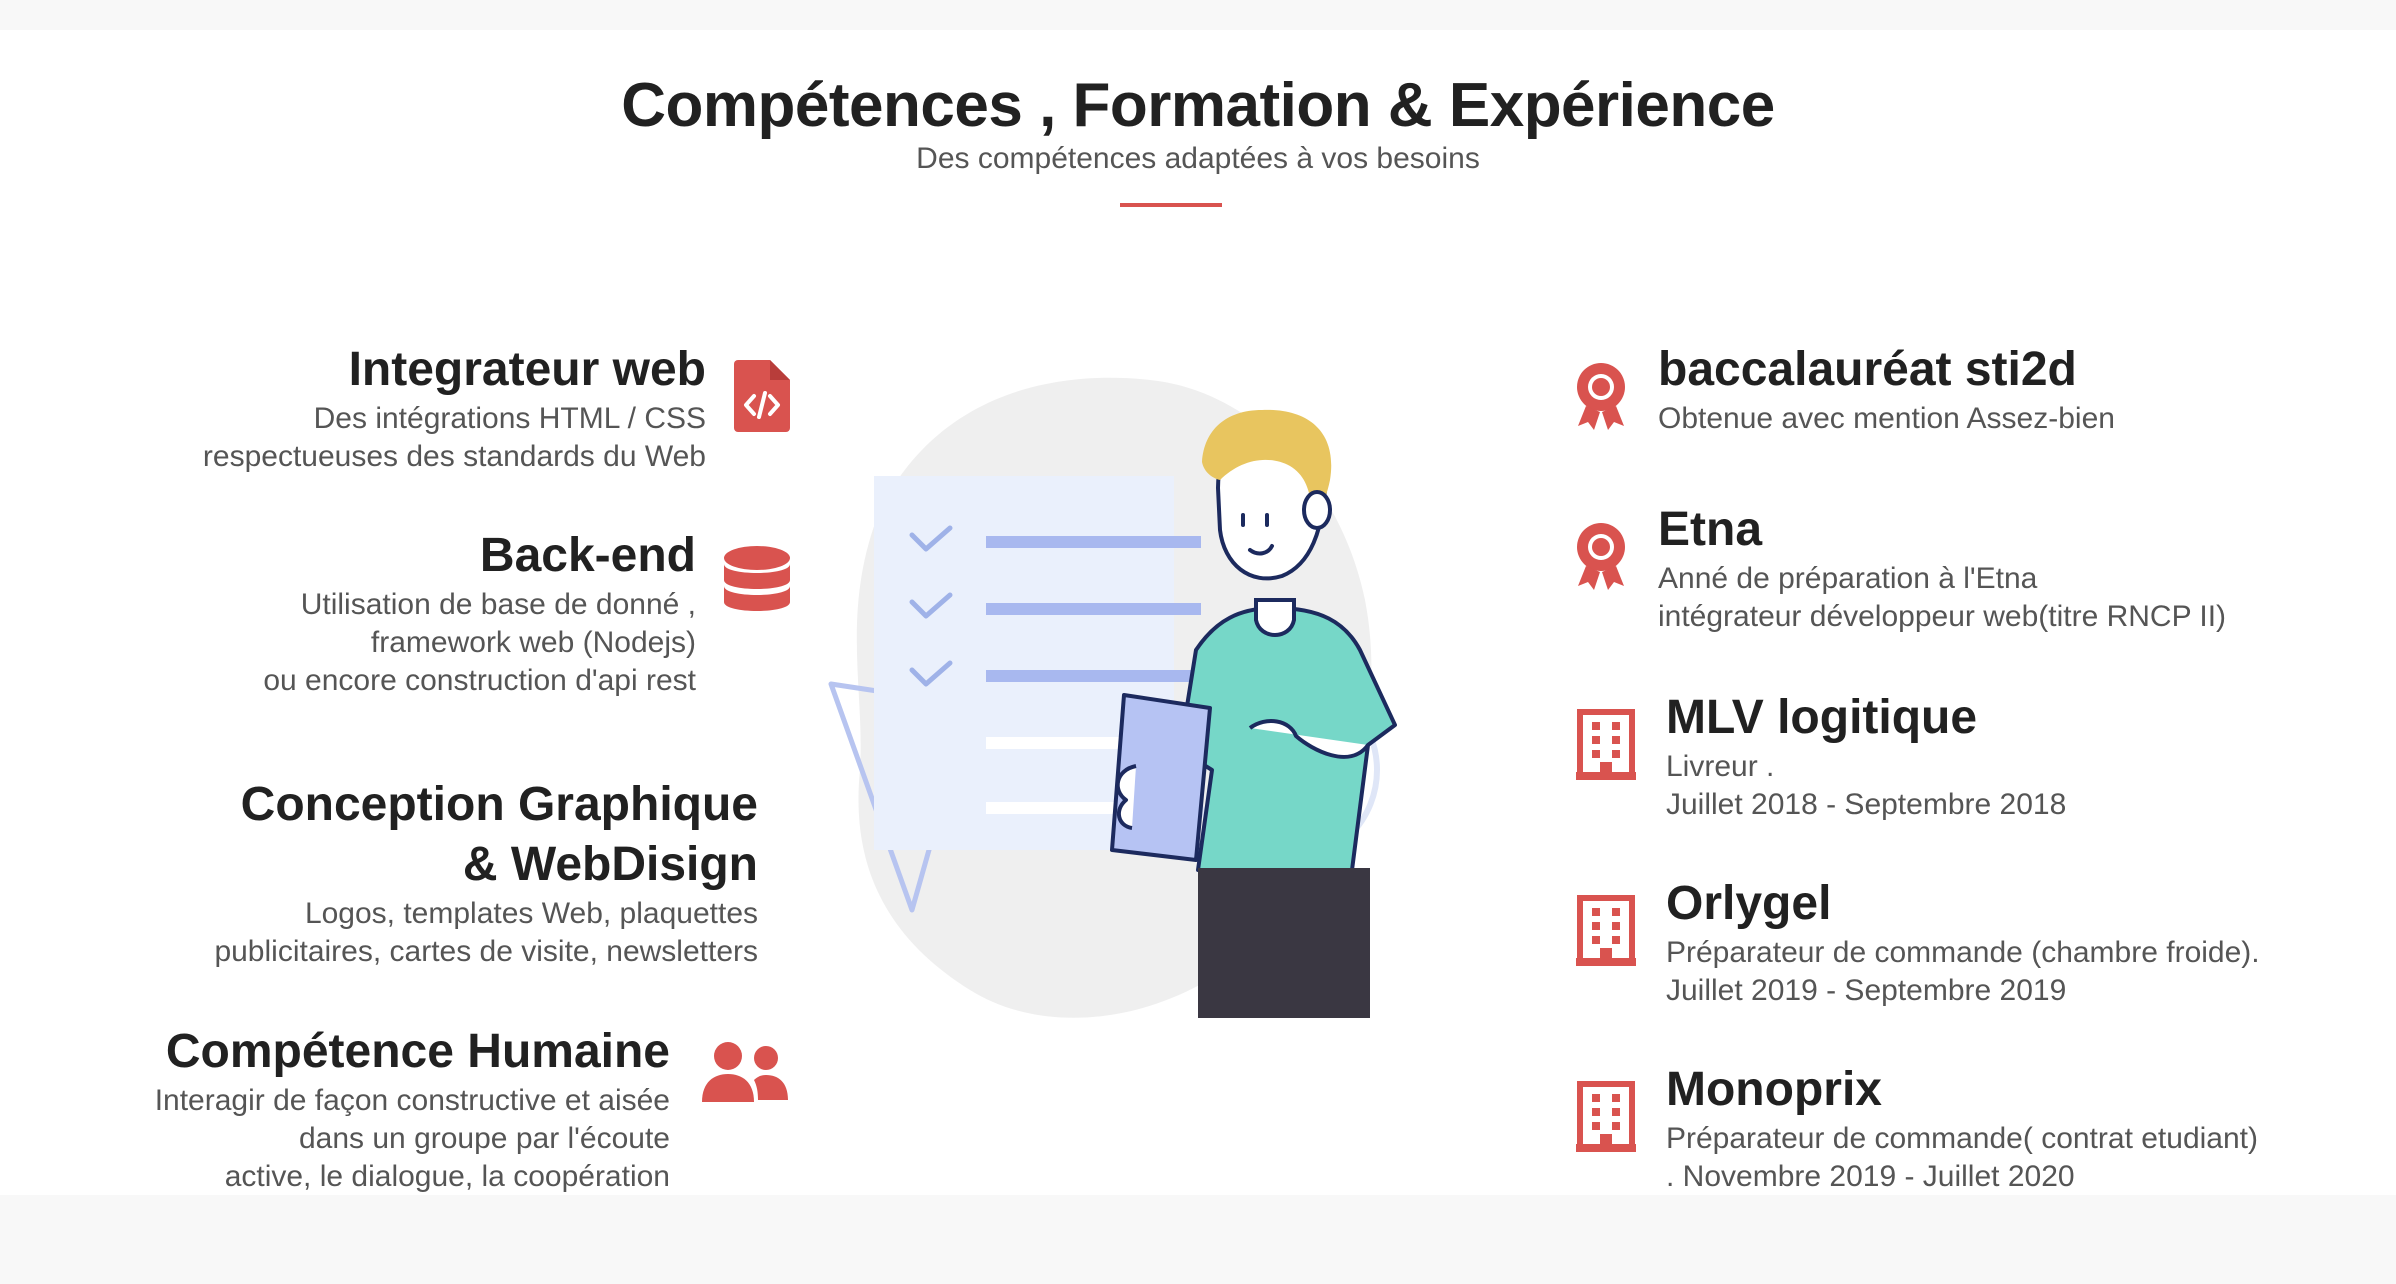 The height and width of the screenshot is (1284, 2396). I want to click on users-icon, so click(745, 1073).